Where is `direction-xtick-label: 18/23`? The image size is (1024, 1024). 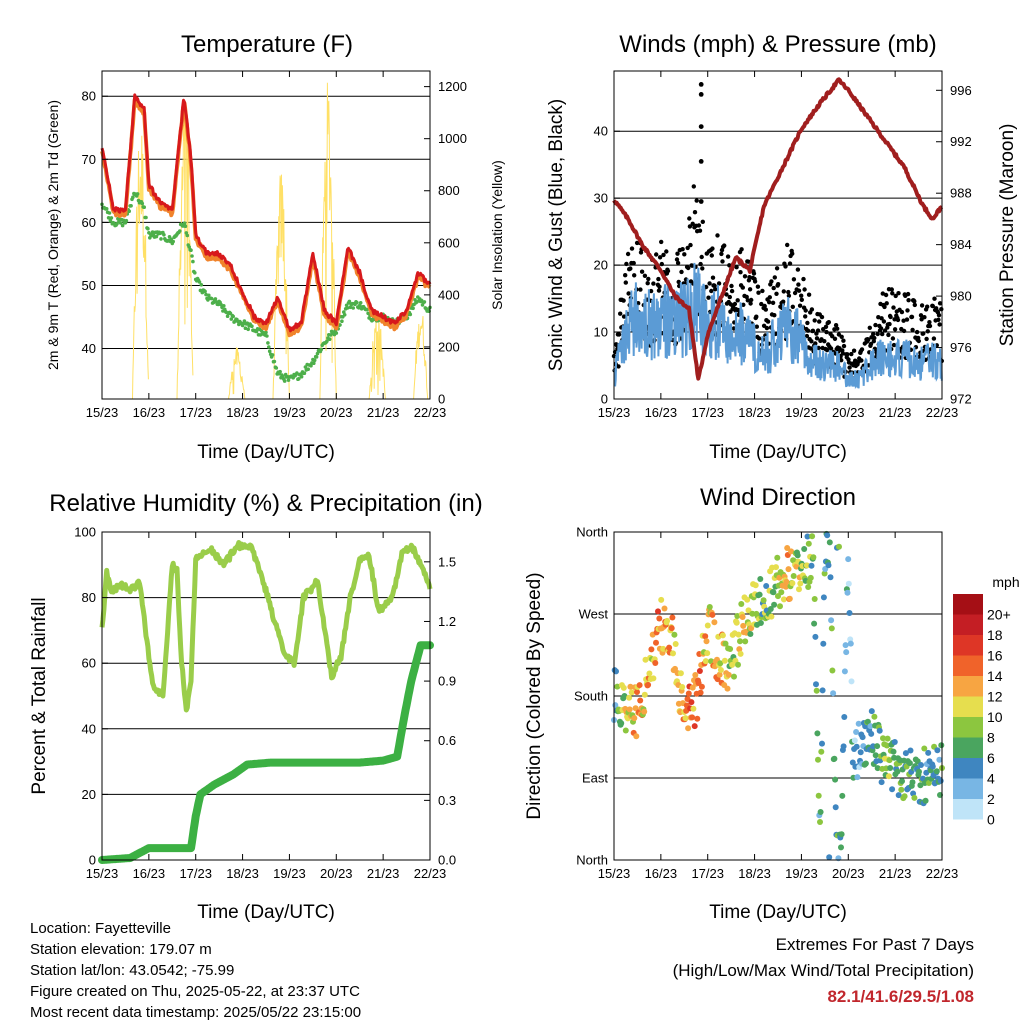
direction-xtick-label: 18/23 is located at coordinates (754, 873).